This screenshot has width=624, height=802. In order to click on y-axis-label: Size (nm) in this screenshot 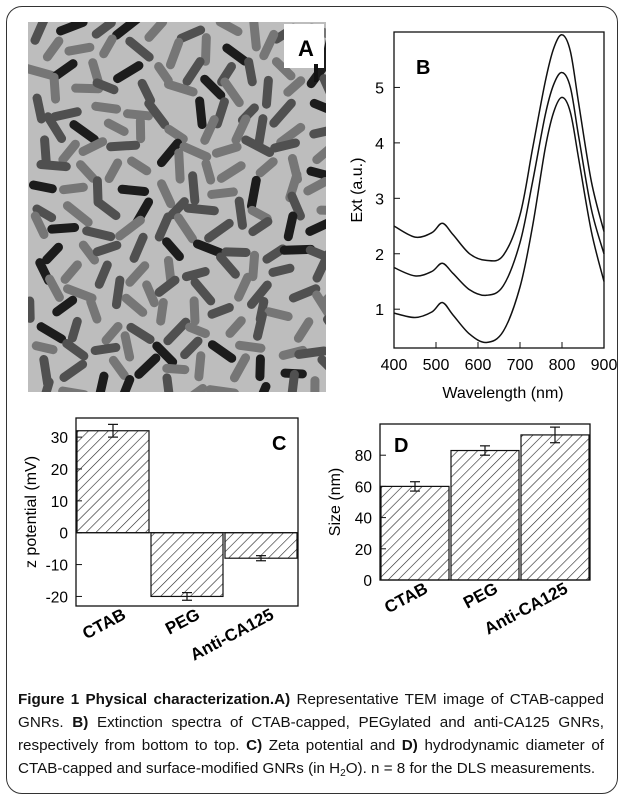, I will do `click(335, 502)`.